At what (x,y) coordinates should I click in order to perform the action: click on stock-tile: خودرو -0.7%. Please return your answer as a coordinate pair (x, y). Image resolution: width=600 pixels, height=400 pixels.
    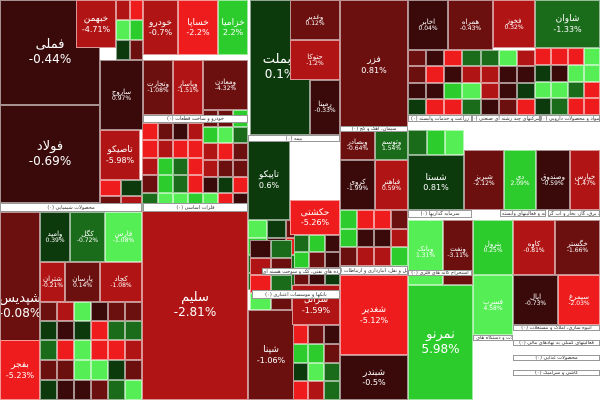
    Looking at the image, I should click on (160, 27).